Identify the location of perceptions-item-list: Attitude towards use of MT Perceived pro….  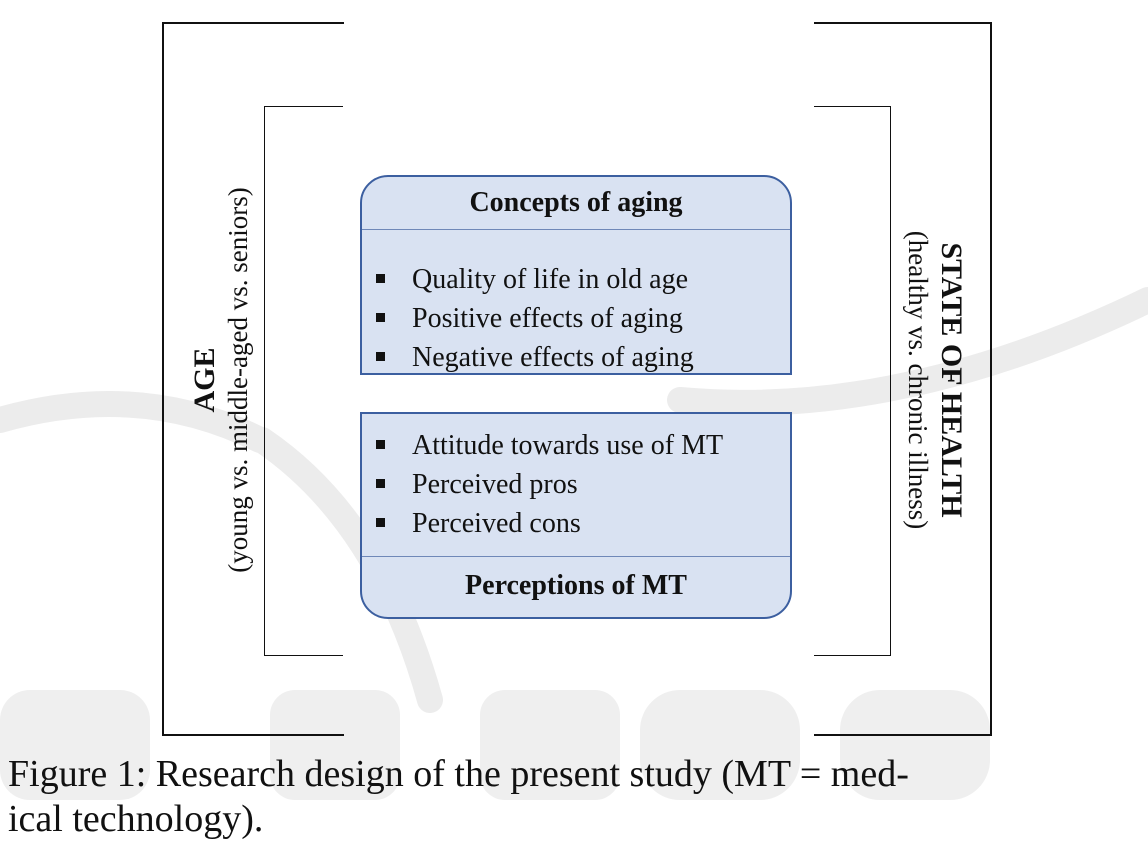
(576, 478).